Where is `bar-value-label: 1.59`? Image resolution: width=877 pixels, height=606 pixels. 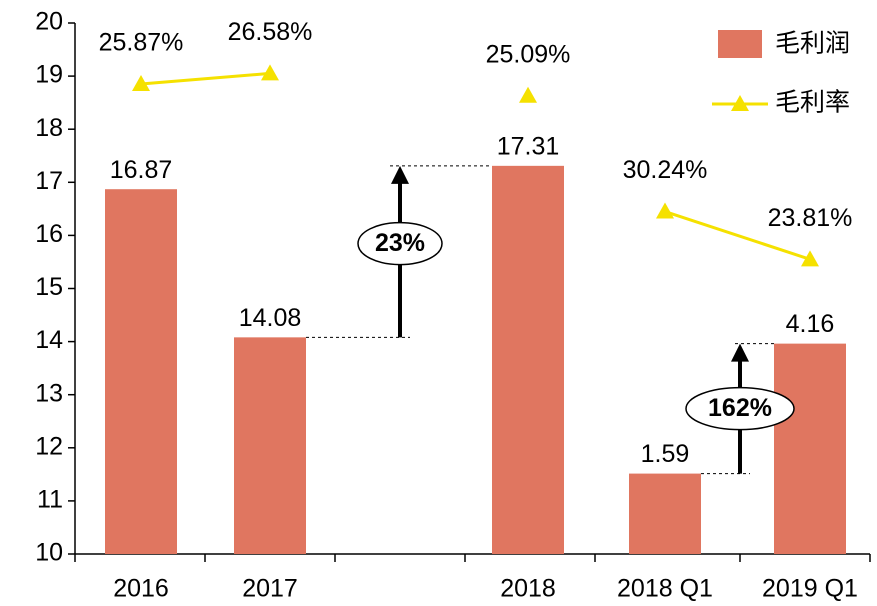 bar-value-label: 1.59 is located at coordinates (665, 454).